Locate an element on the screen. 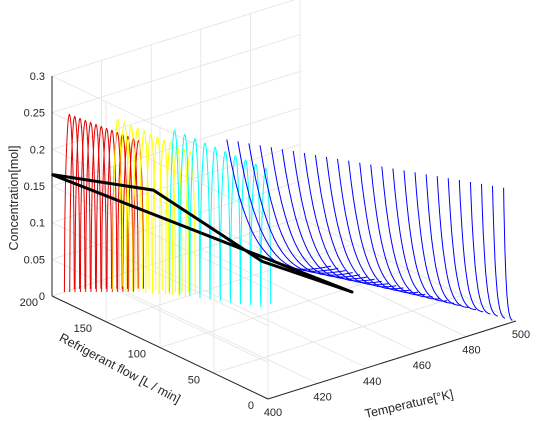  y-tick-label: 50 is located at coordinates (194, 380).